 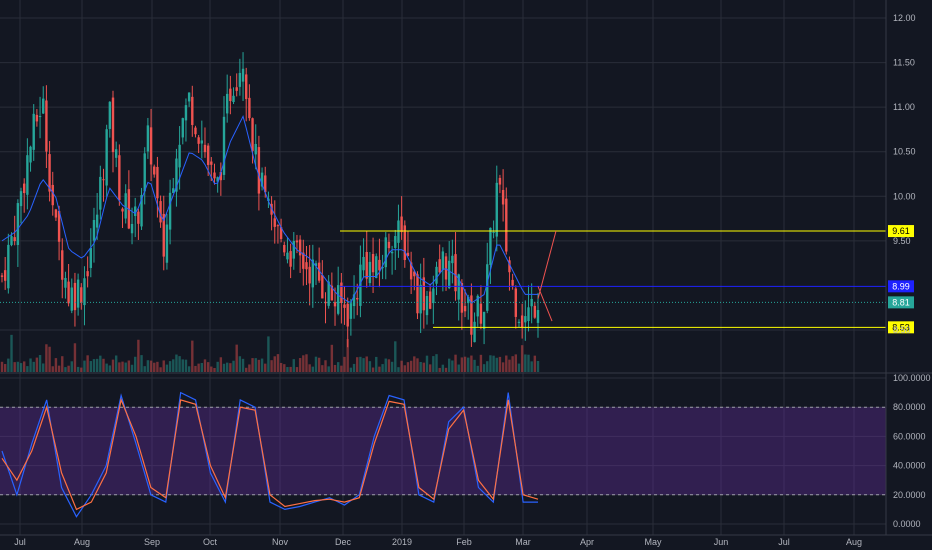 What do you see at coordinates (904, 63) in the screenshot?
I see `y-tick-label: 11.50` at bounding box center [904, 63].